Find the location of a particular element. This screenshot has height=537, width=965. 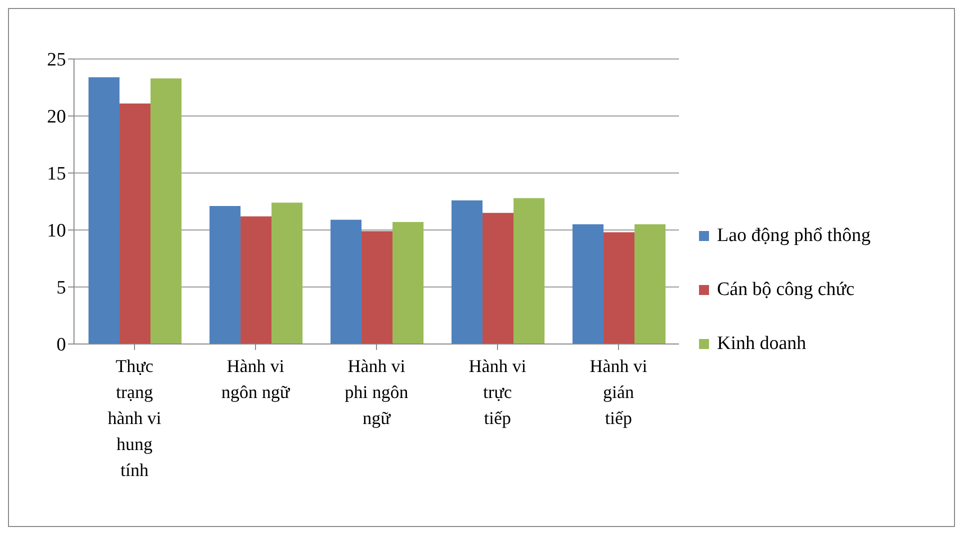

x-tick-label: Hành vi trực tiếp is located at coordinates (497, 392).